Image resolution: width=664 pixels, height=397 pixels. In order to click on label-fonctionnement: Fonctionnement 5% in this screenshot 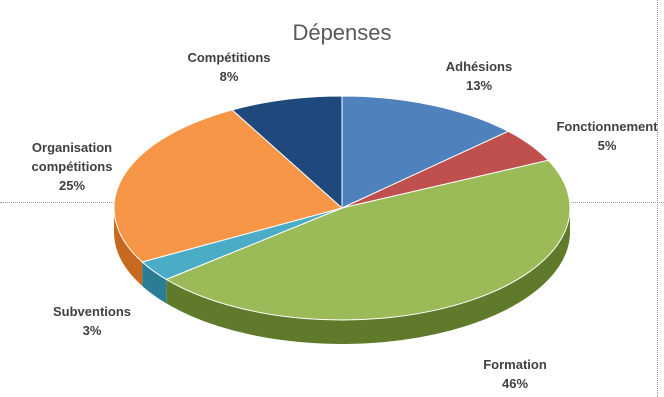, I will do `click(607, 136)`.